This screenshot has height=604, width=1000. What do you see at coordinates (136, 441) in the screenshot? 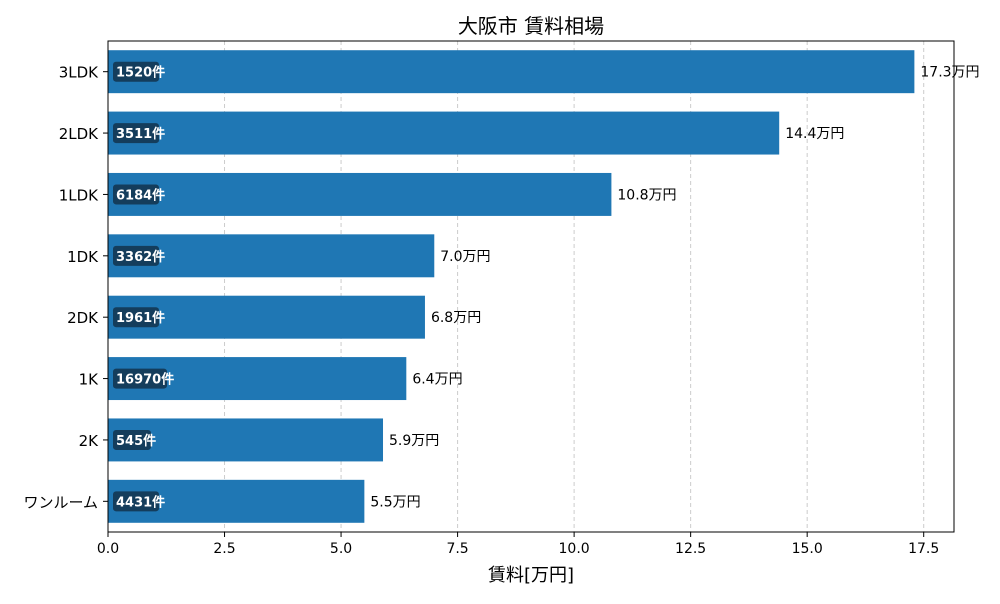
I see `count-badge-label: 545件` at bounding box center [136, 441].